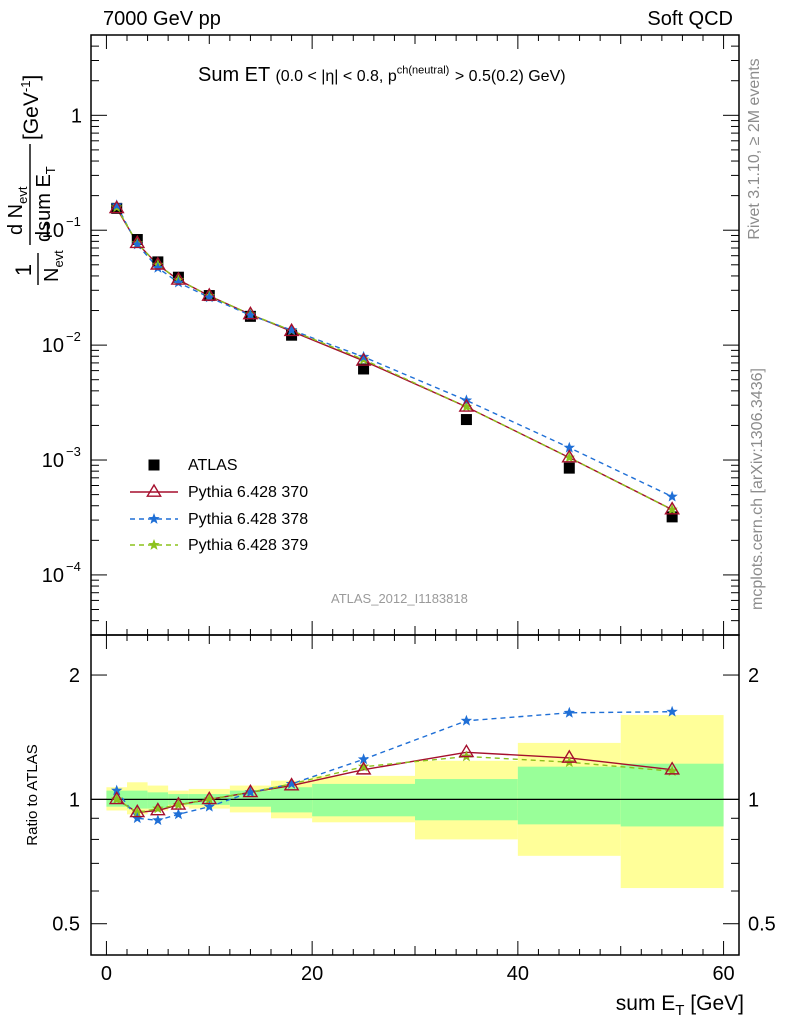  Describe the element at coordinates (423, 70) in the screenshot. I see `chart-title-superscript: ch(neutral)` at that location.